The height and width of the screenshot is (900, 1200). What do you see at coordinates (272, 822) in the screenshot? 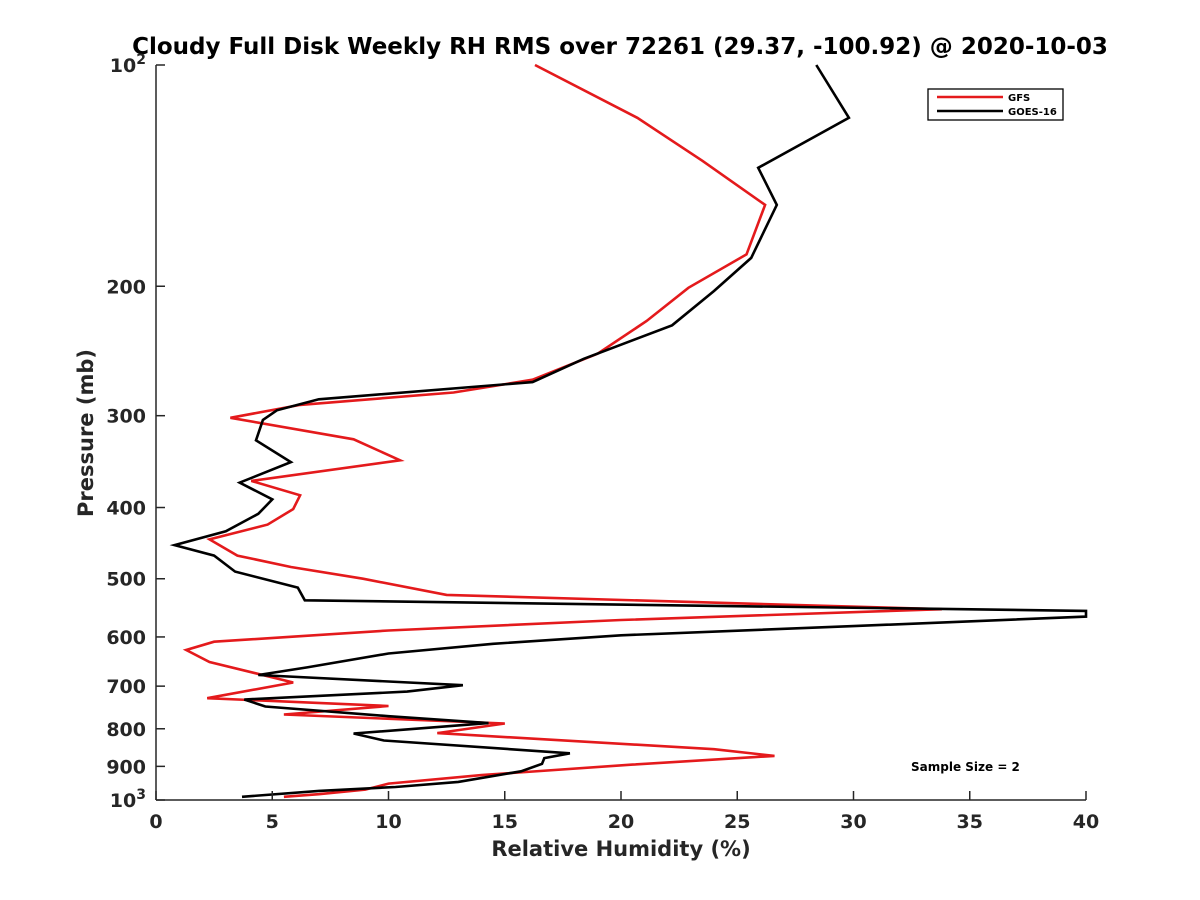
I see `x-tick-label: 5` at bounding box center [272, 822].